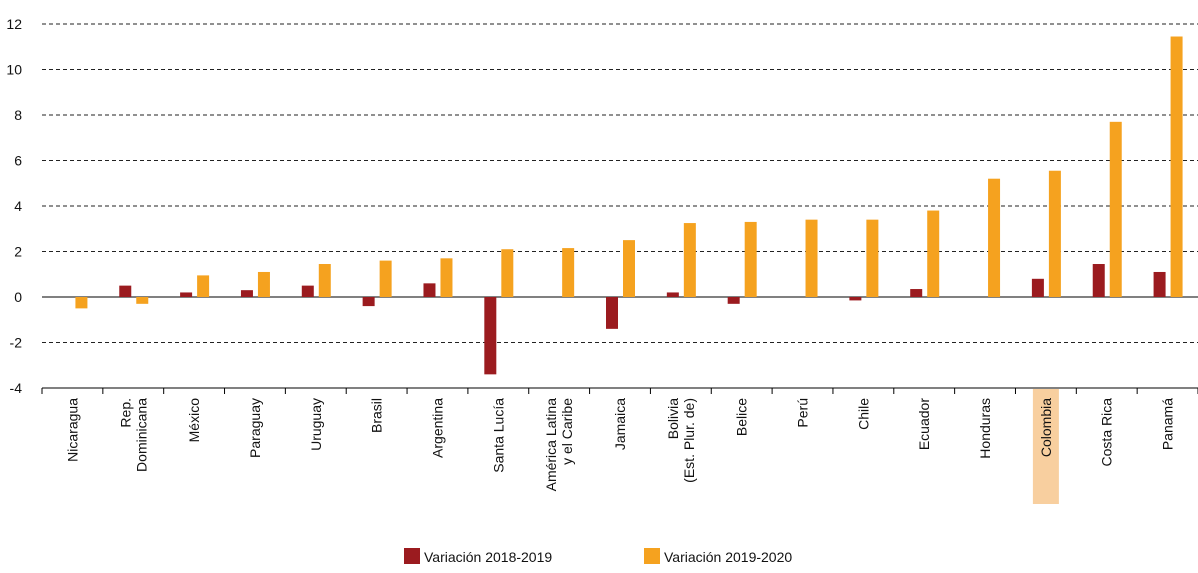 The height and width of the screenshot is (573, 1198). I want to click on x-tick-label: Bolivia(Est. Plur. de), so click(681, 440).